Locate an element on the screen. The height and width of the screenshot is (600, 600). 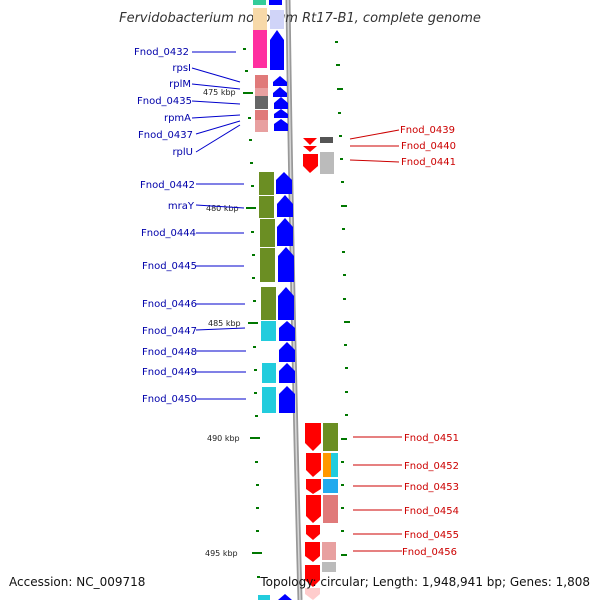
gene-label: Fnod_0451 is located at coordinates (431, 438).